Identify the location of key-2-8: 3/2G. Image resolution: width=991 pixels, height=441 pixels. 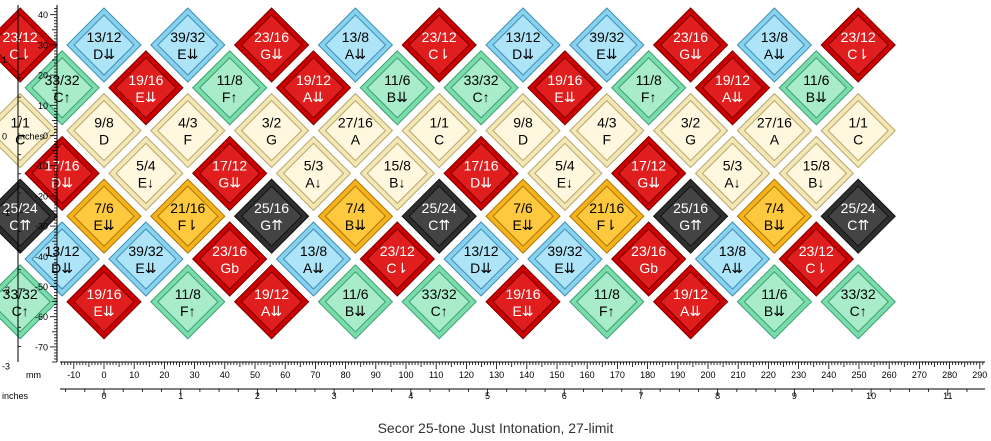
(690, 130).